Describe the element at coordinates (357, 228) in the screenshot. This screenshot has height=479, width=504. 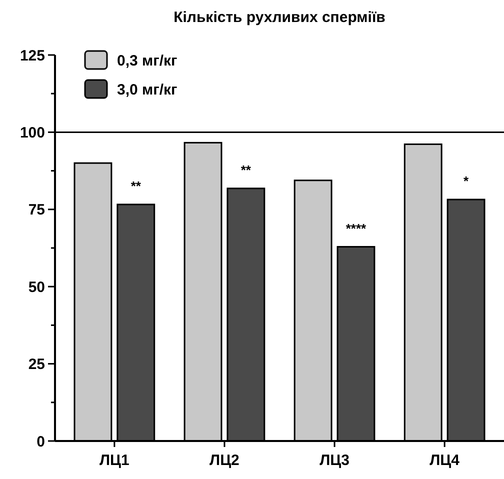
I see `annotation: ****` at that location.